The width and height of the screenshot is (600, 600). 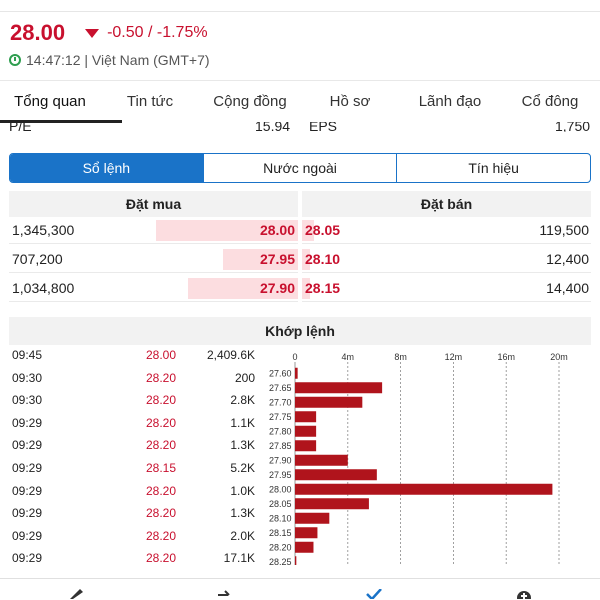 I want to click on orderbook-segmented-control: Sổ lệnh Nước ngoài Tín hiệu, so click(x=300, y=168).